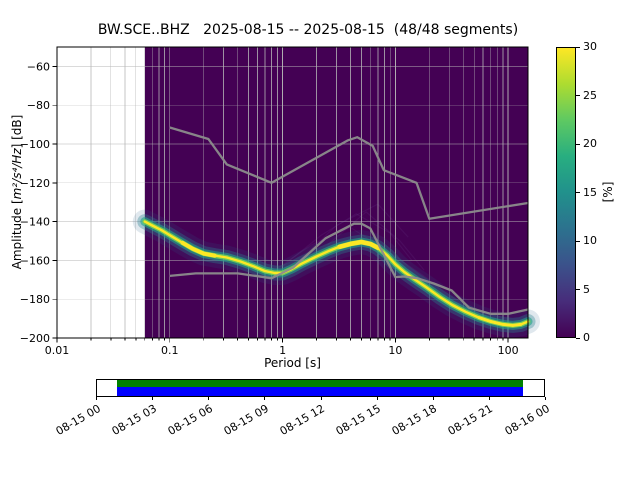 The image size is (640, 480). I want to click on y-tick-label: −200, so click(35, 338).